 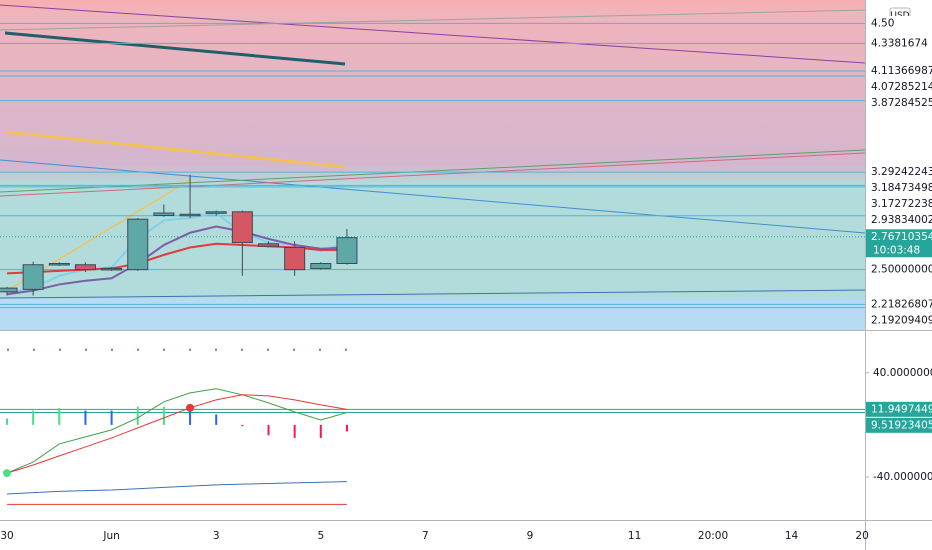 I want to click on price-label: 11.94974497, so click(x=901, y=409).